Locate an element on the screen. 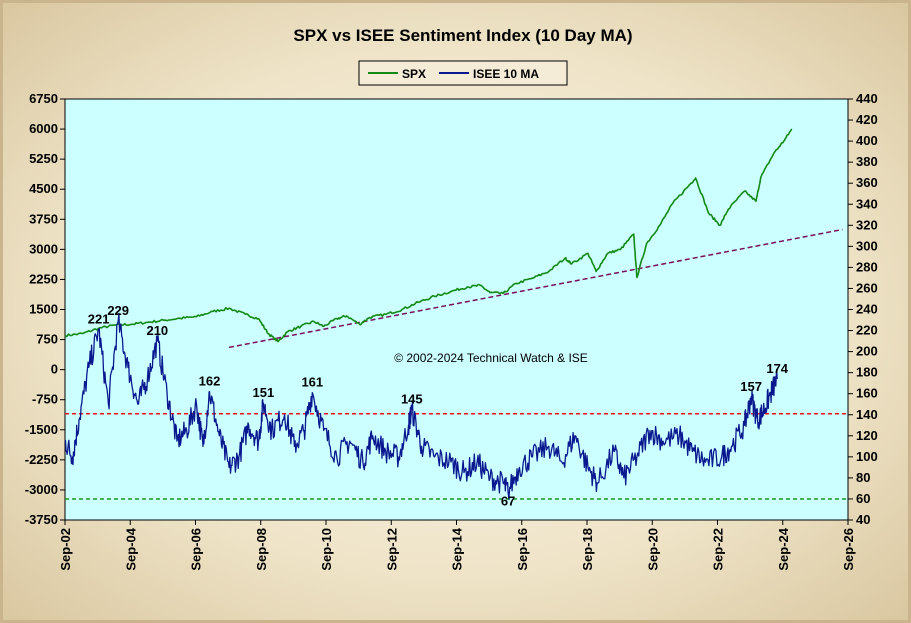 This screenshot has height=623, width=911. y-right-tick-label: 140 is located at coordinates (867, 414).